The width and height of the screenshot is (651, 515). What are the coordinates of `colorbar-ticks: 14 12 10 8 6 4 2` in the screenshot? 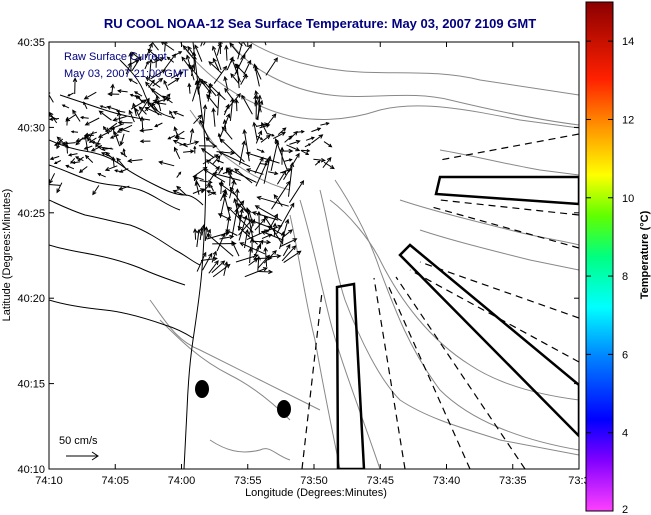 It's located at (610, 275).